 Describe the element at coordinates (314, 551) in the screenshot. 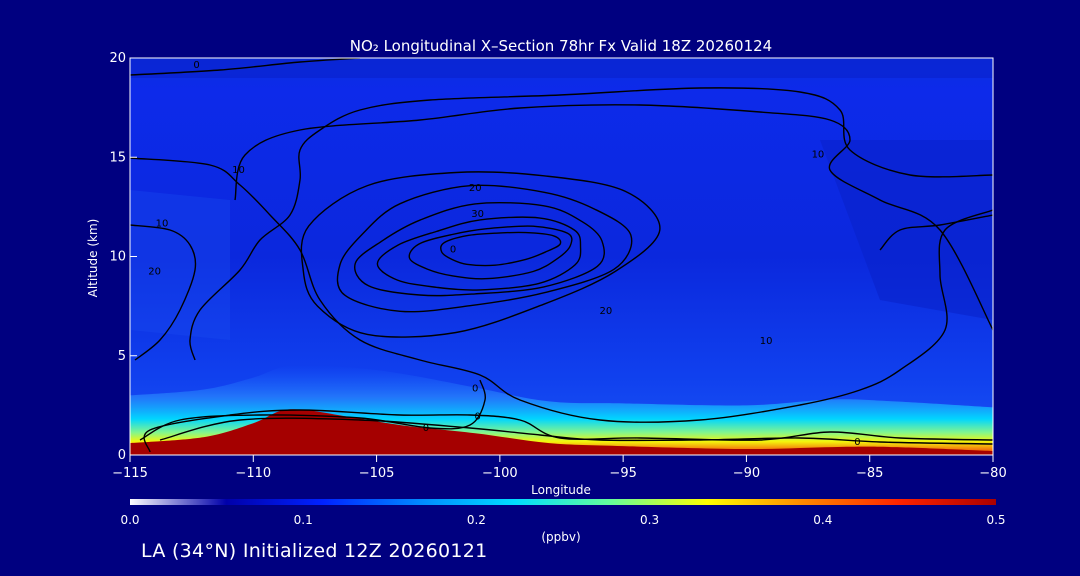

I see `initialization-caption: LA (34°N) Initialized 12Z 20260121` at that location.